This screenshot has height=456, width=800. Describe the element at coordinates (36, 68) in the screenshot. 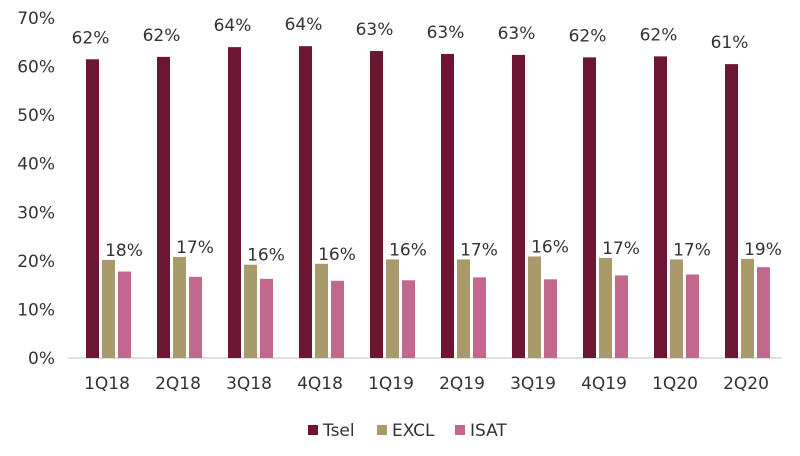

I see `y-tick-label: 60%` at that location.